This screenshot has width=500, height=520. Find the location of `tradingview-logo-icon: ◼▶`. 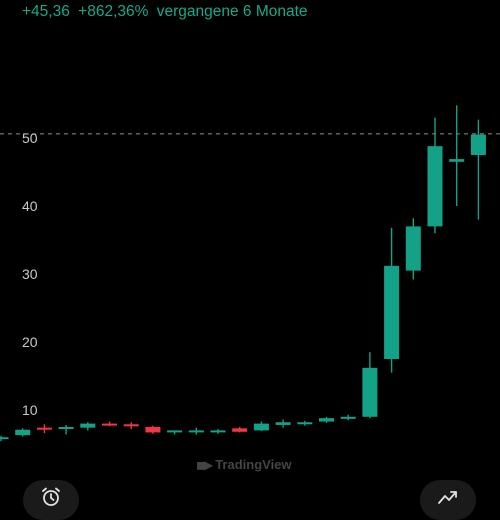

tradingview-logo-icon: ◼▶ is located at coordinates (204, 464).